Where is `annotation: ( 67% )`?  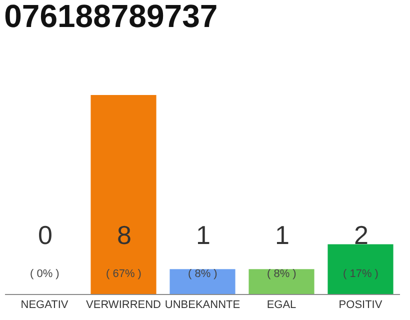
annotation: ( 67% ) is located at coordinates (124, 274).